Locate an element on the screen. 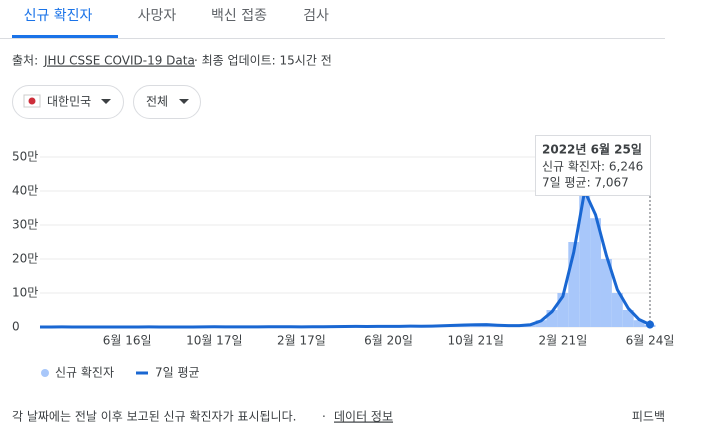  y-tick-label: 30만 is located at coordinates (25, 225).